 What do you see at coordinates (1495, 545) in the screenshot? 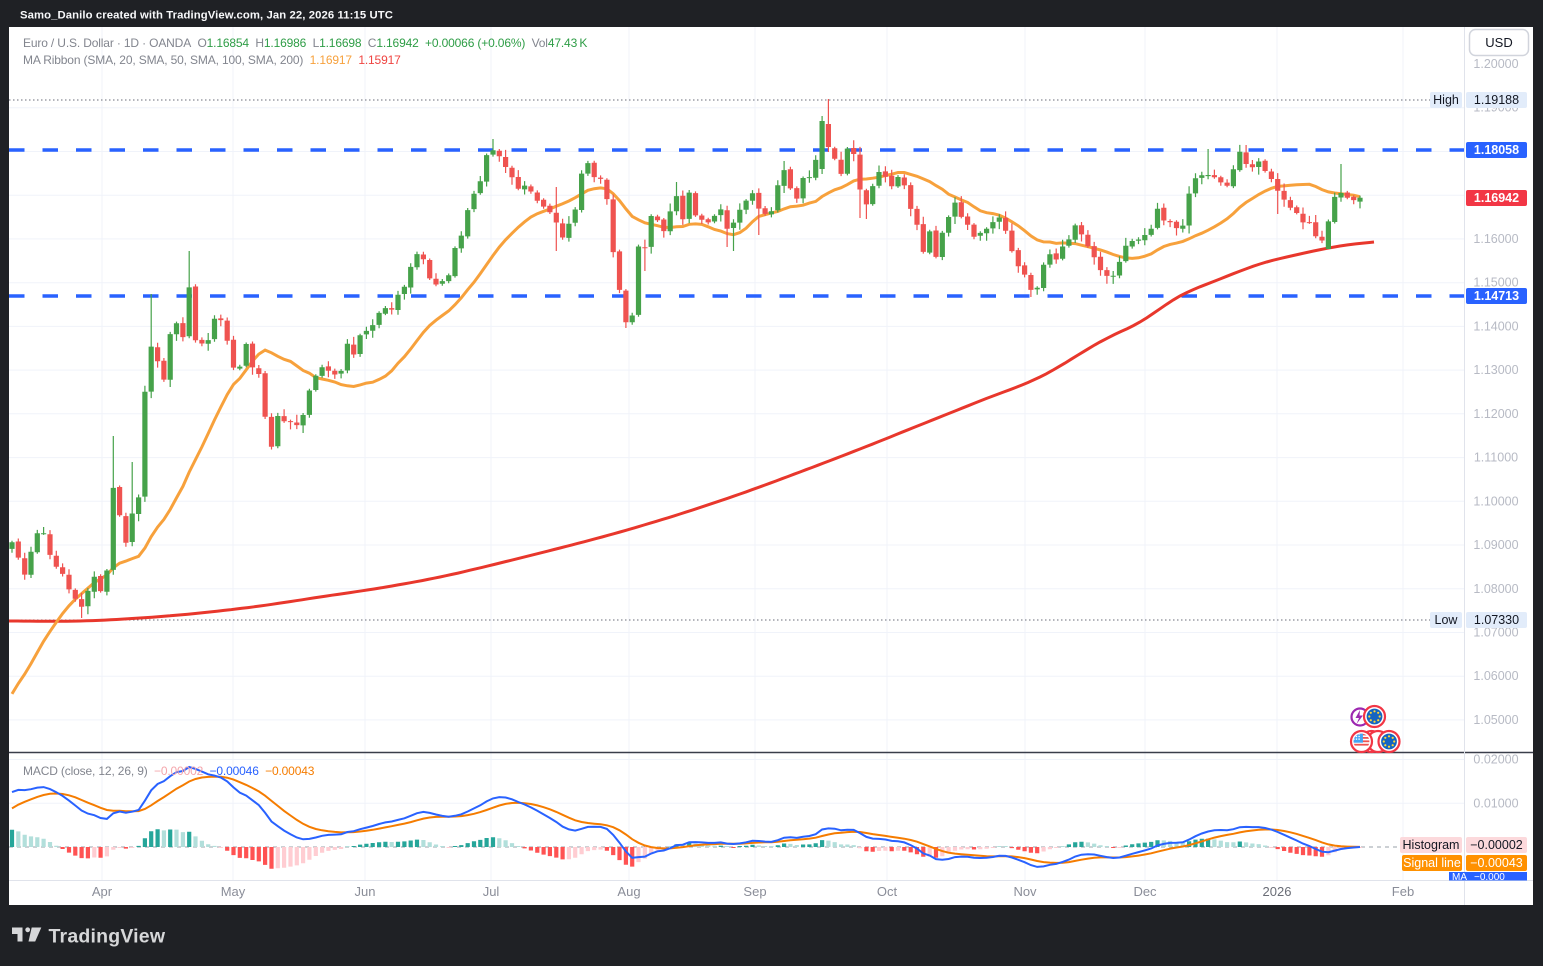
I see `svg-text: 1.09000` at bounding box center [1495, 545].